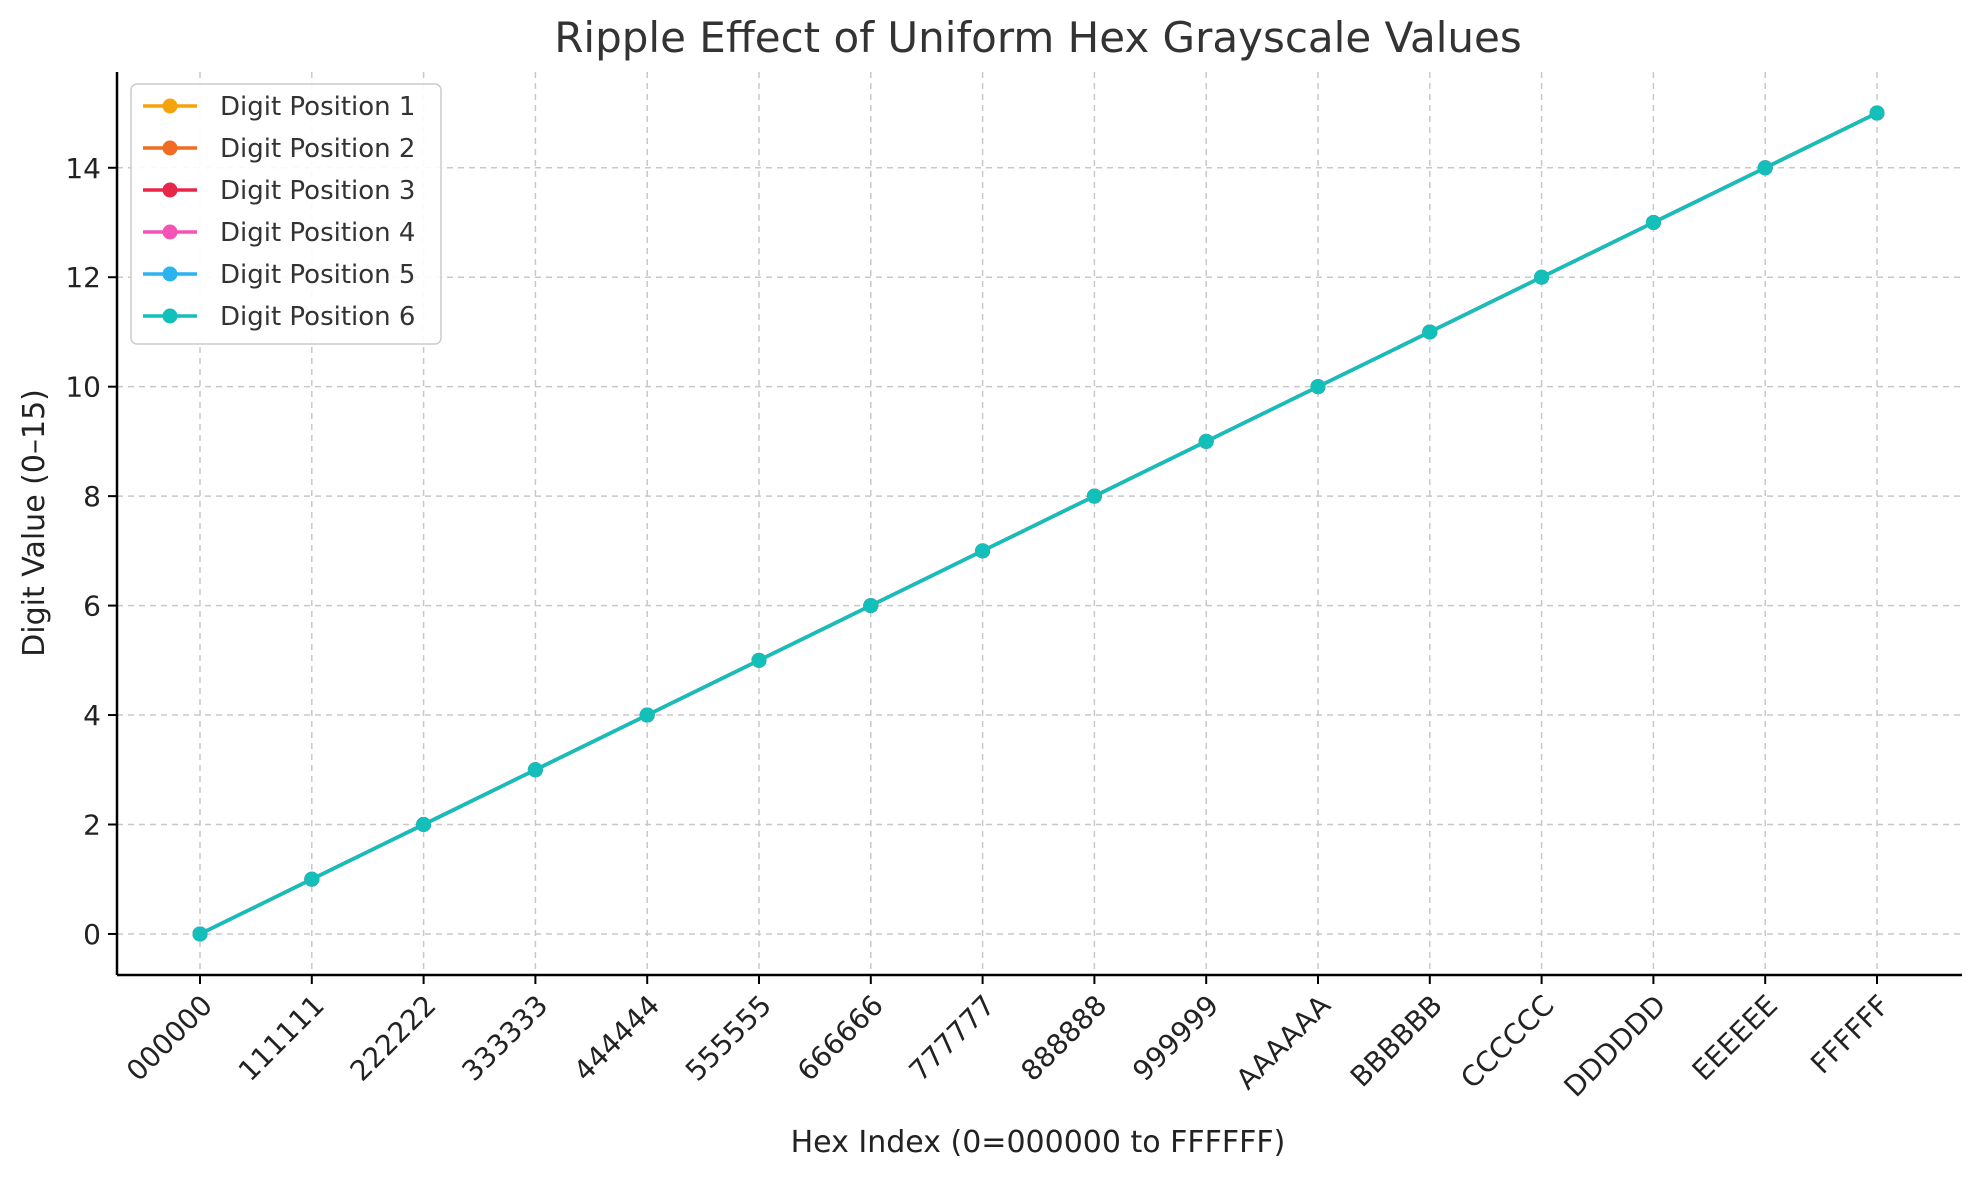  Describe the element at coordinates (281, 1038) in the screenshot. I see `x-tick-label: 111111` at that location.